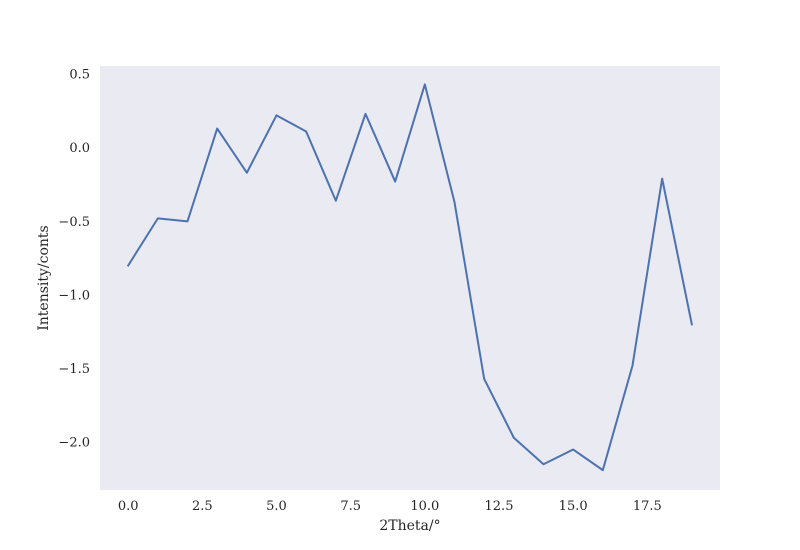 The height and width of the screenshot is (550, 800). I want to click on y-tick-label: −1.5, so click(74, 369).